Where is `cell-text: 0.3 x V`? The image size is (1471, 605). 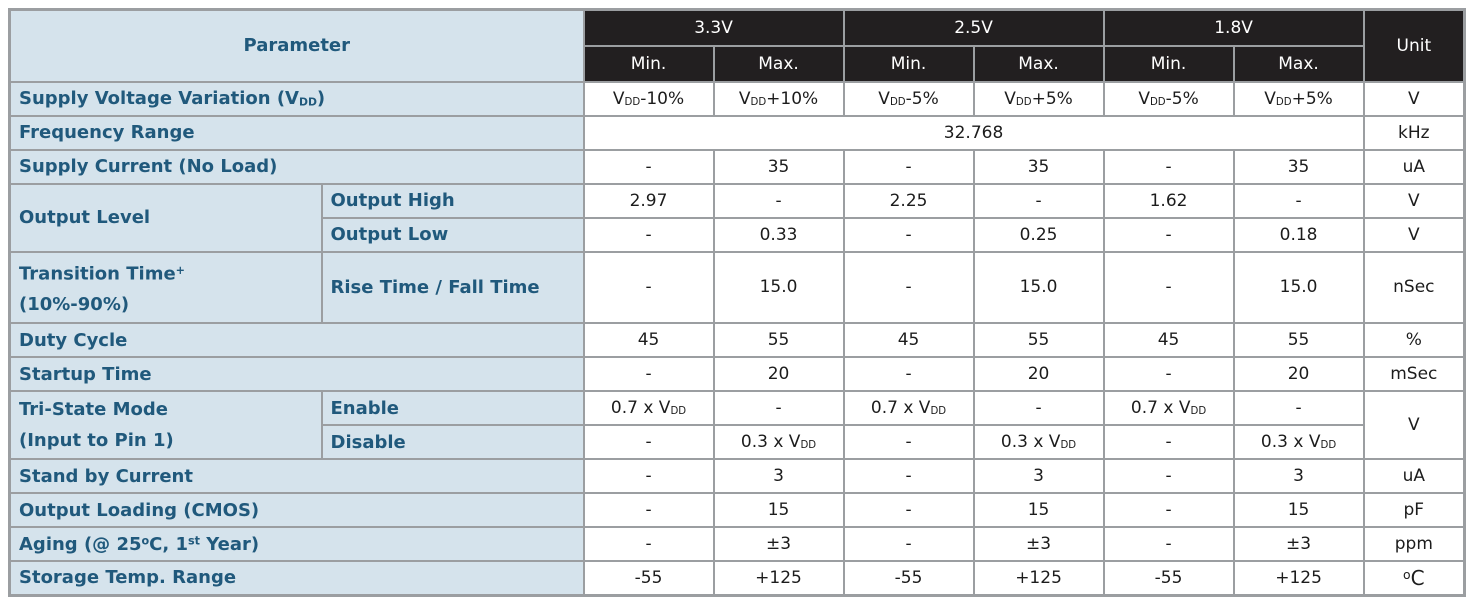
cell-text: 0.3 x V is located at coordinates (1290, 442).